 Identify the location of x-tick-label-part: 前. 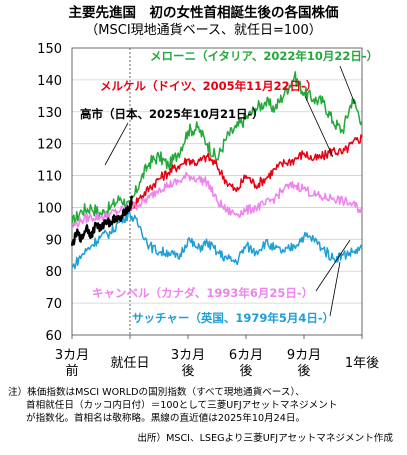
(71, 371).